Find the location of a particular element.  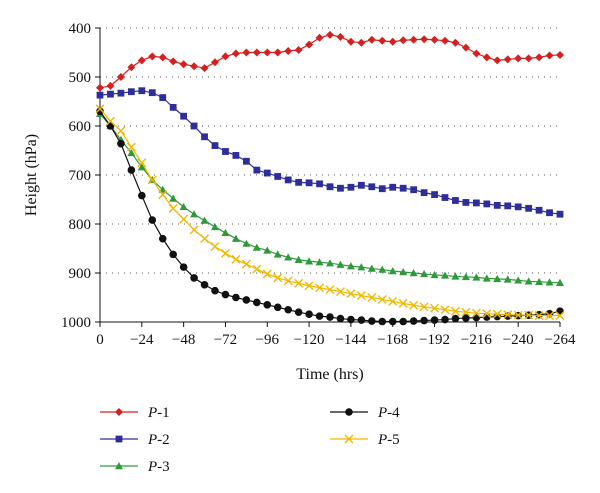

legend-label: P-4 is located at coordinates (388, 413).